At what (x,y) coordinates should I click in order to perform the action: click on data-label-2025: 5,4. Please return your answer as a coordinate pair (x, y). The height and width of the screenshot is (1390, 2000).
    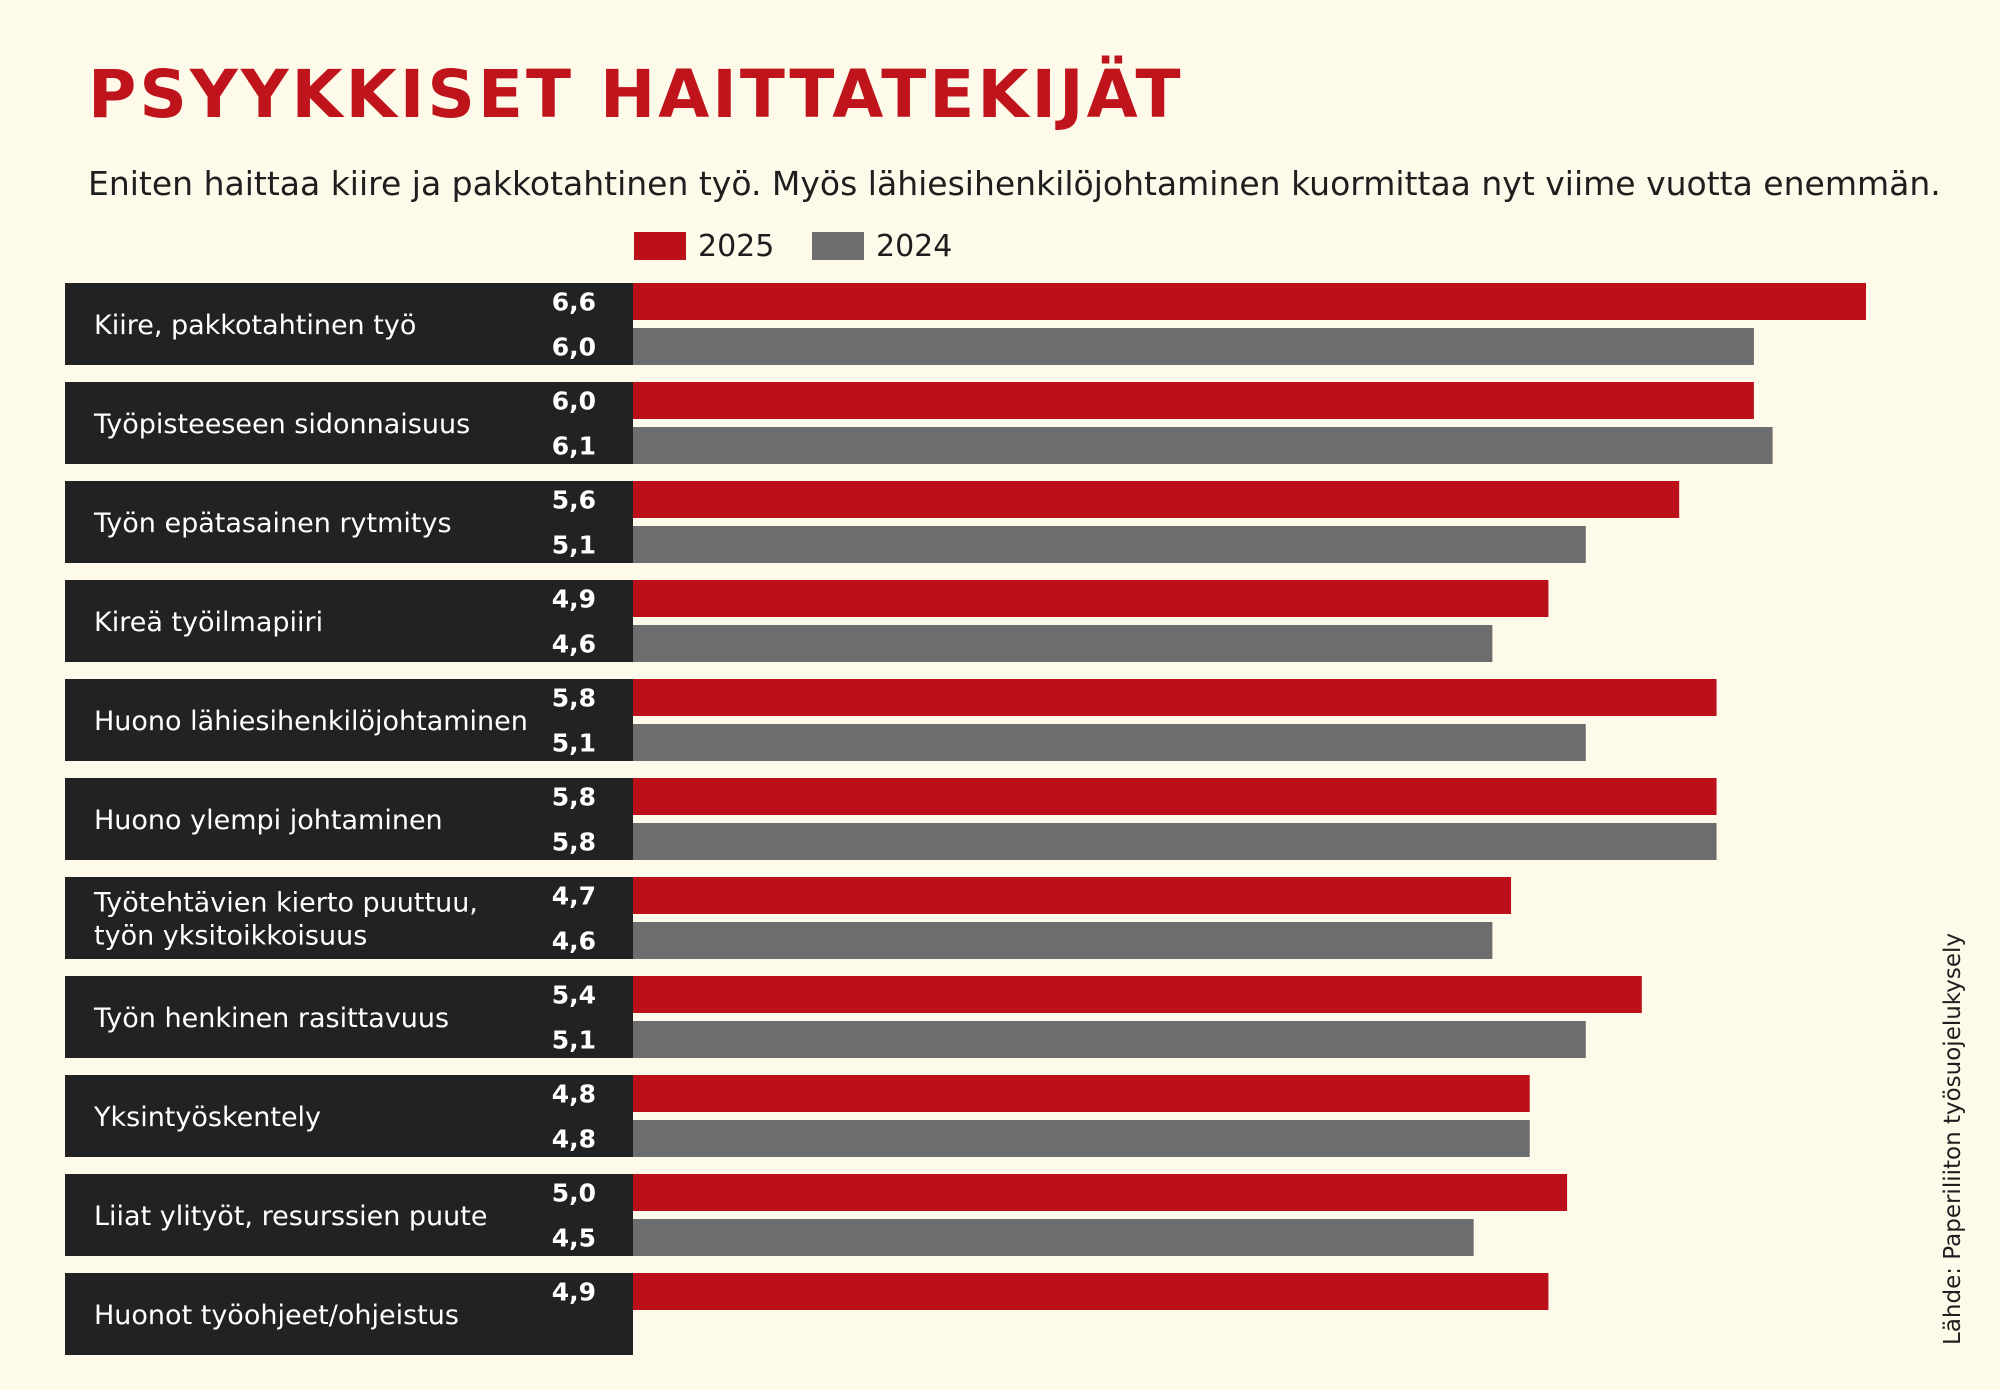
    Looking at the image, I should click on (574, 995).